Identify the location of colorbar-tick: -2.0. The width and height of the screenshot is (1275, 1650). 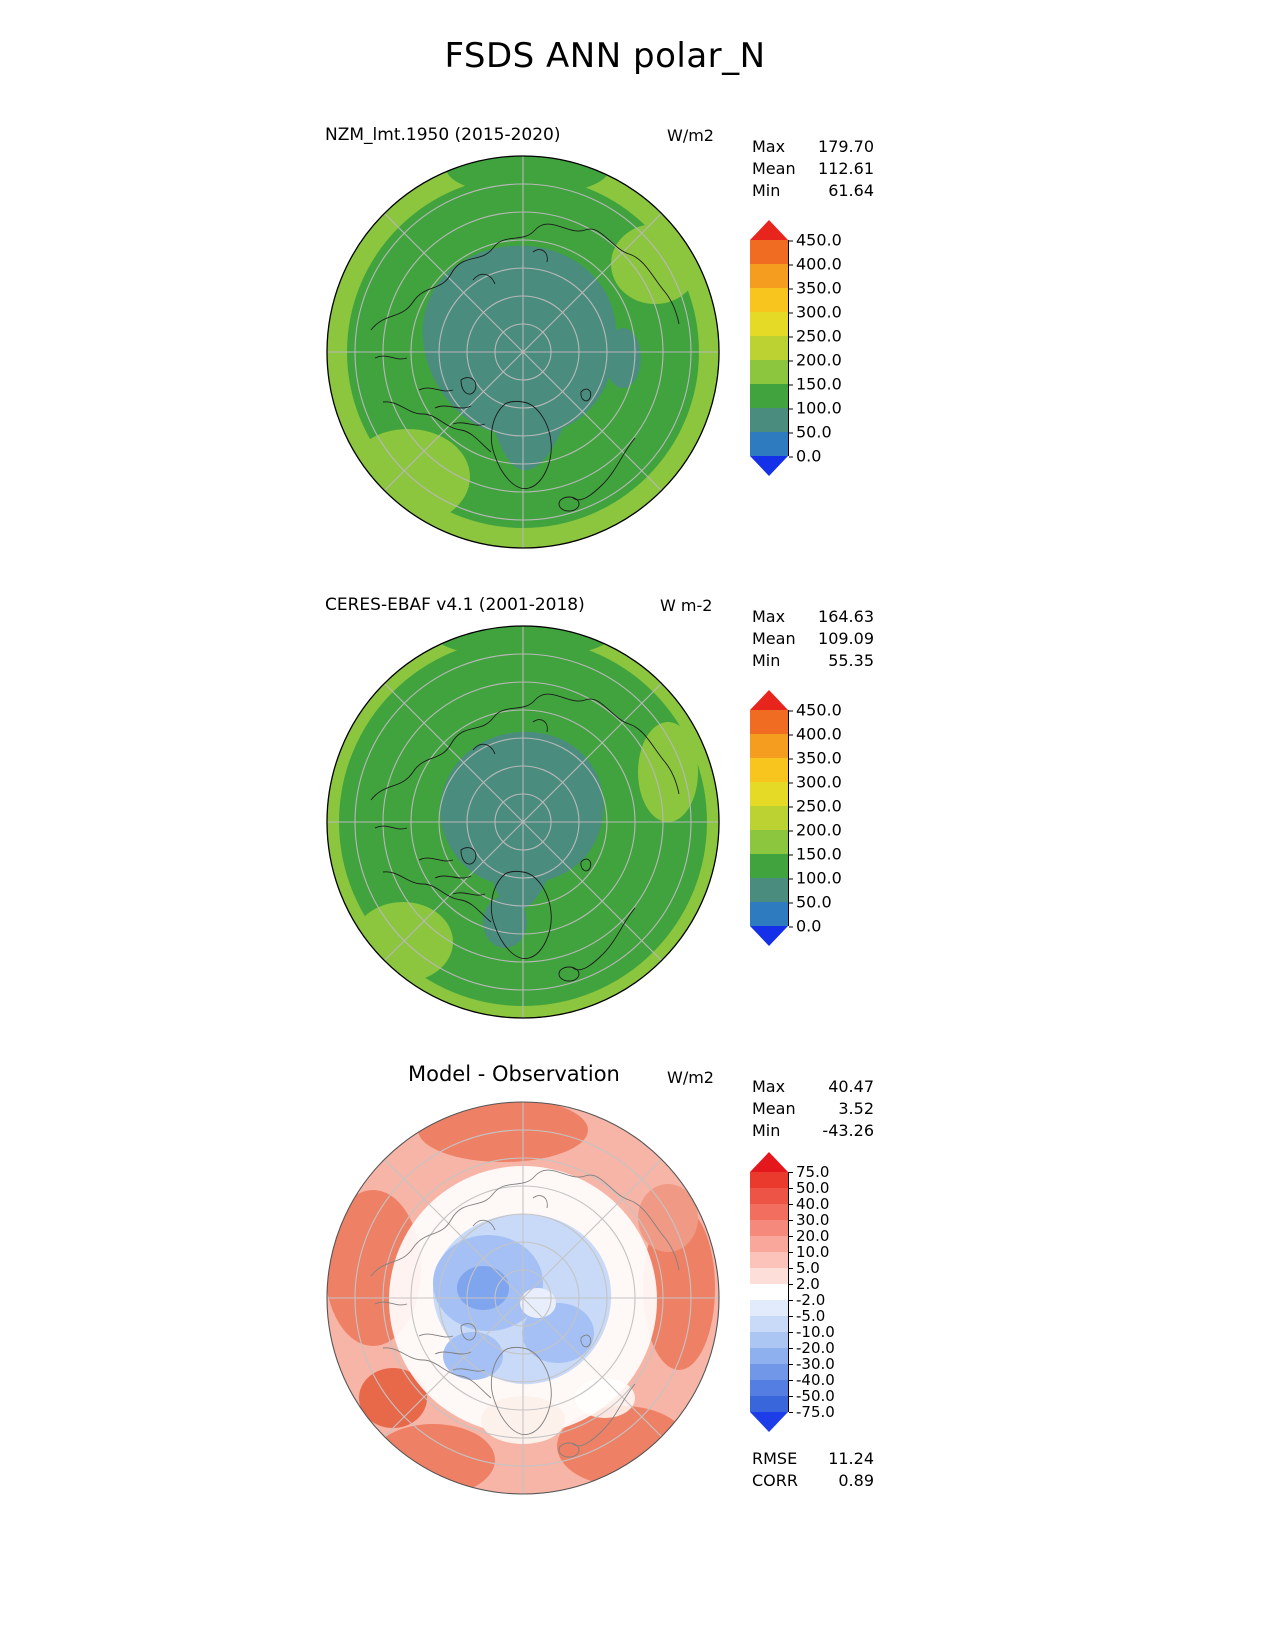
(807, 1300).